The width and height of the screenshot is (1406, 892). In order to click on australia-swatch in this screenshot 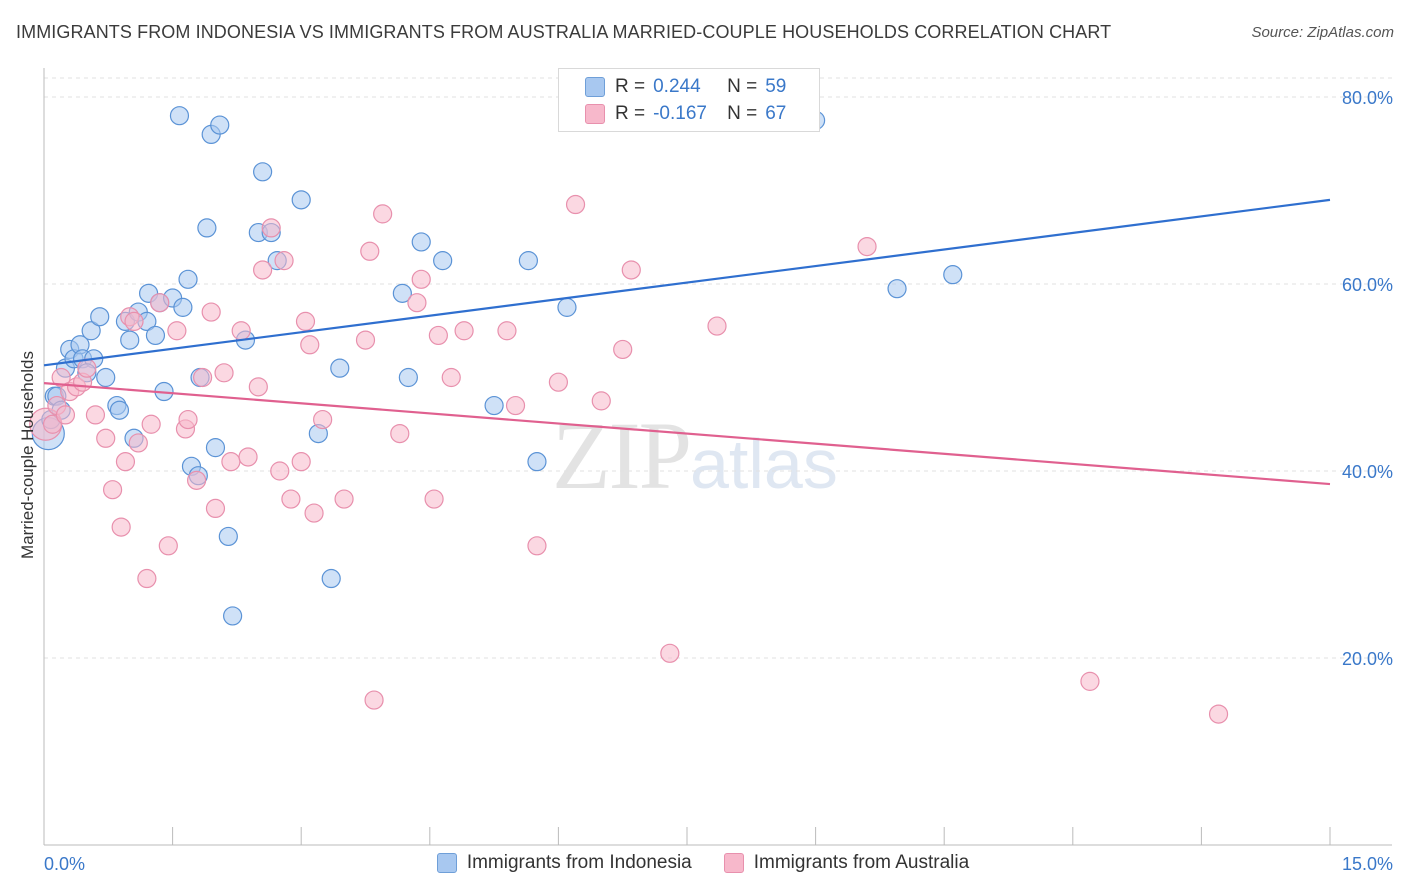, I will do `click(595, 114)`.